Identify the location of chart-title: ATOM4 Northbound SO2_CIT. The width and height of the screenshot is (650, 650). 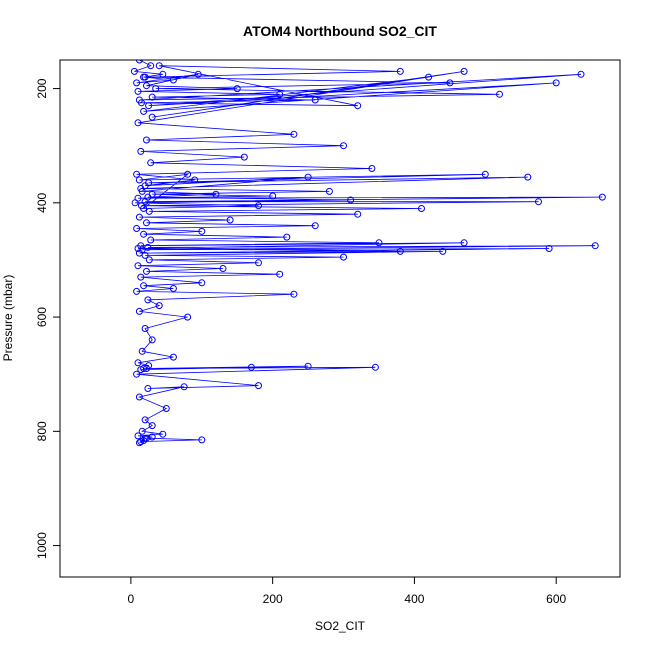
(340, 31).